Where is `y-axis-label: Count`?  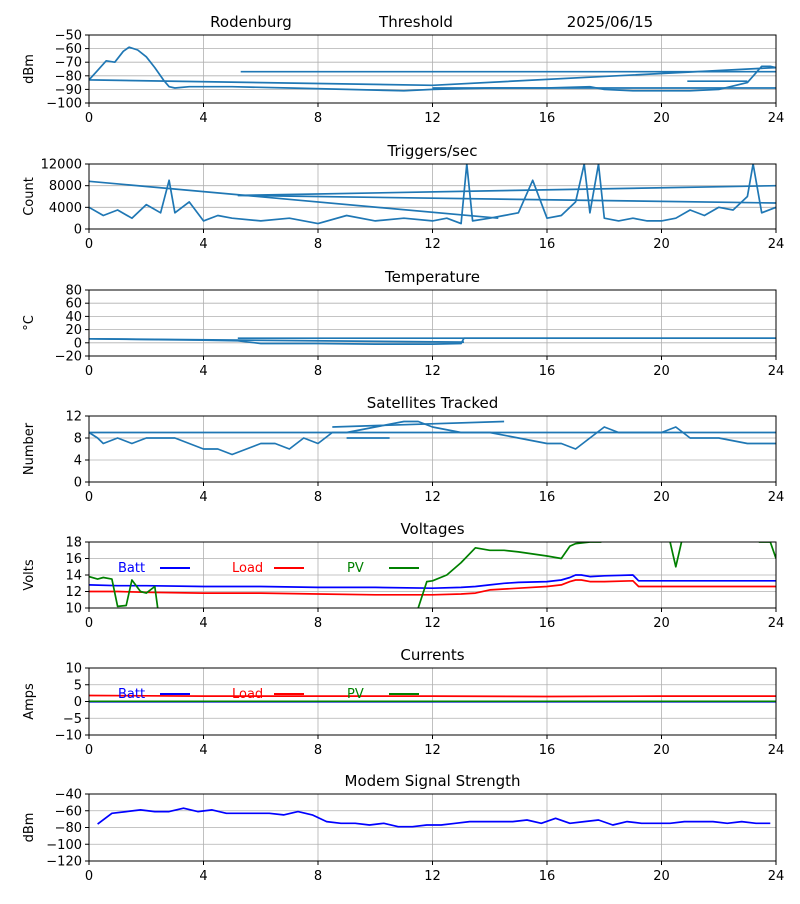
y-axis-label: Count is located at coordinates (29, 196).